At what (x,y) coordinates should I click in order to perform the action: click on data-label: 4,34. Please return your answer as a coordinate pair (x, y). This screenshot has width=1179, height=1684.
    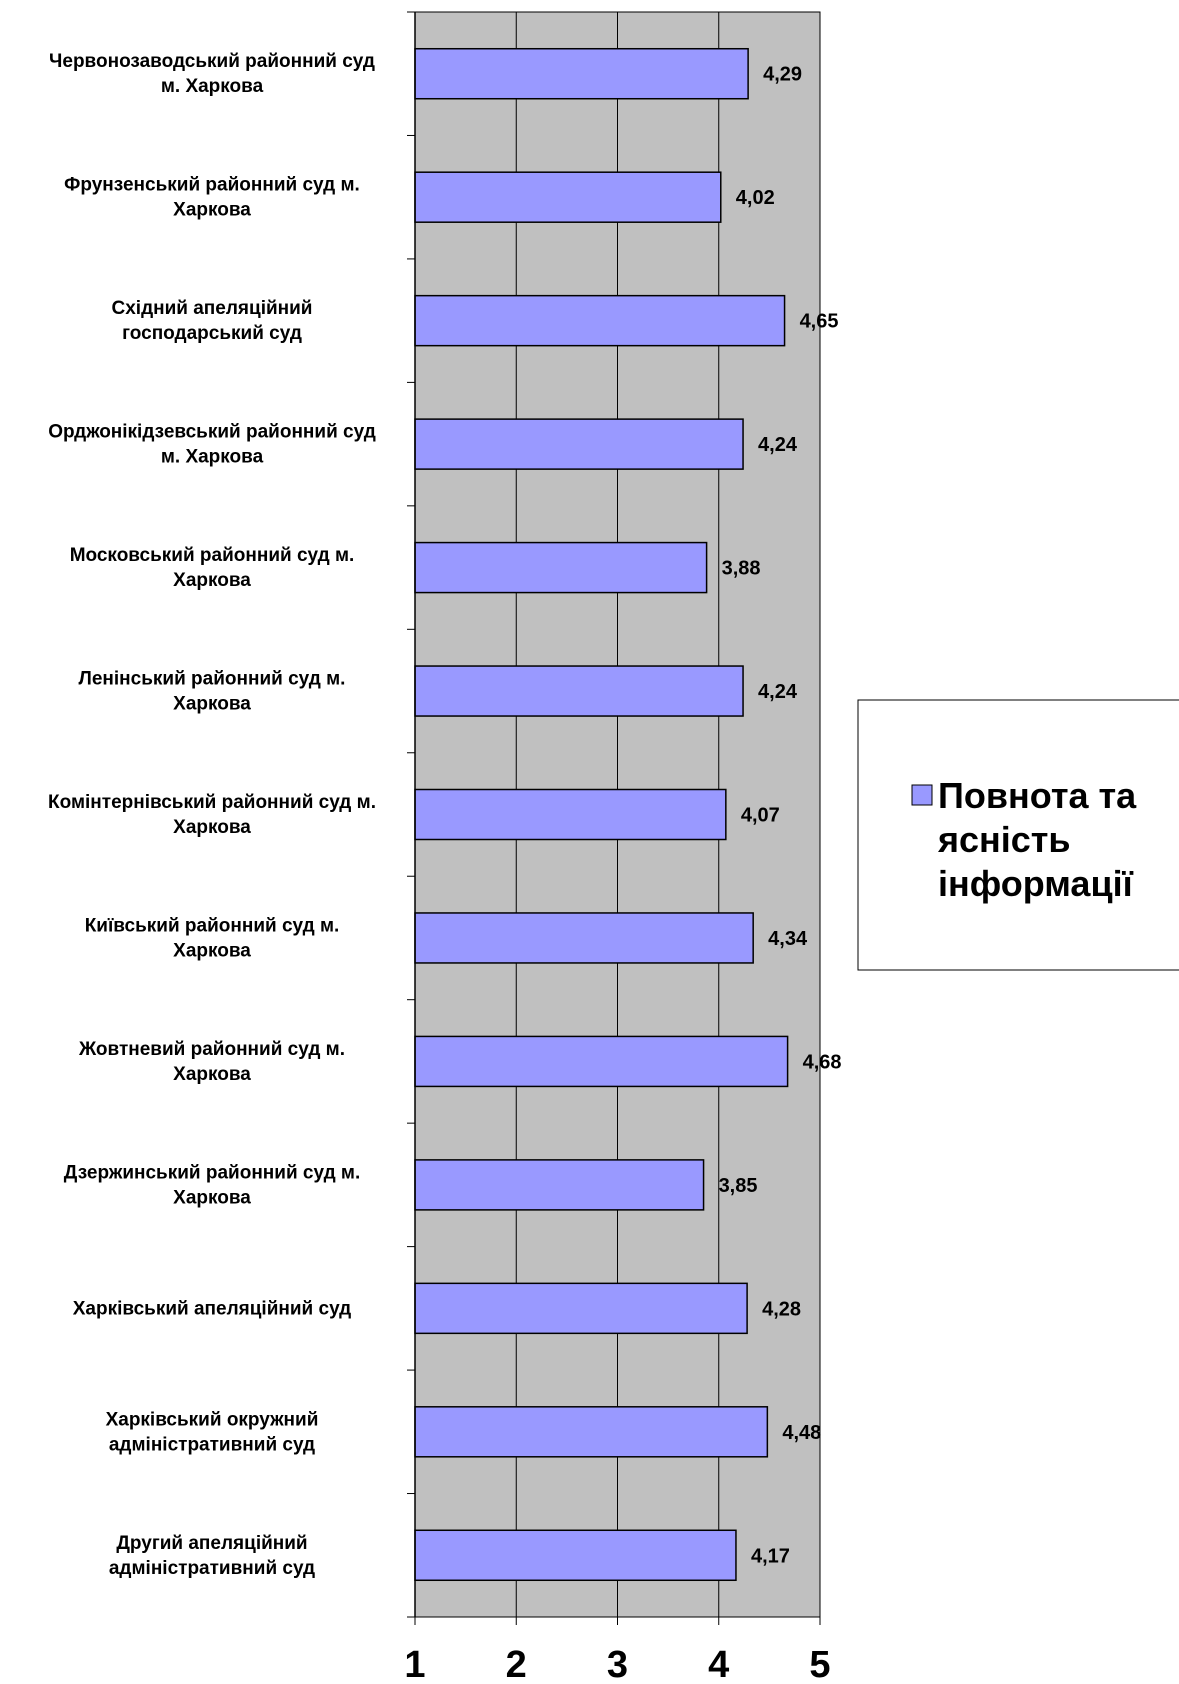
    Looking at the image, I should click on (788, 939).